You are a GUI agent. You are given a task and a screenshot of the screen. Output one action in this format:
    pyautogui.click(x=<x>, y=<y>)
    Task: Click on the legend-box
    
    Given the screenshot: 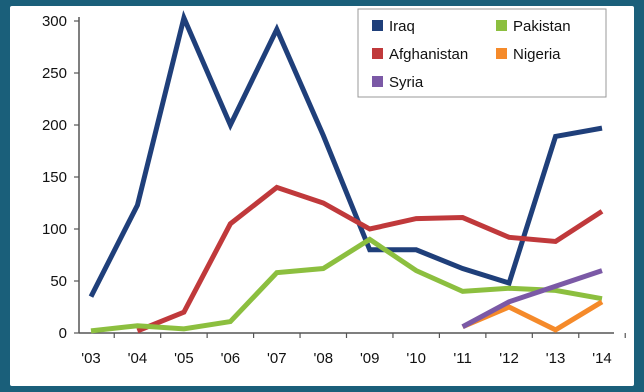 What is the action you would take?
    pyautogui.click(x=482, y=53)
    